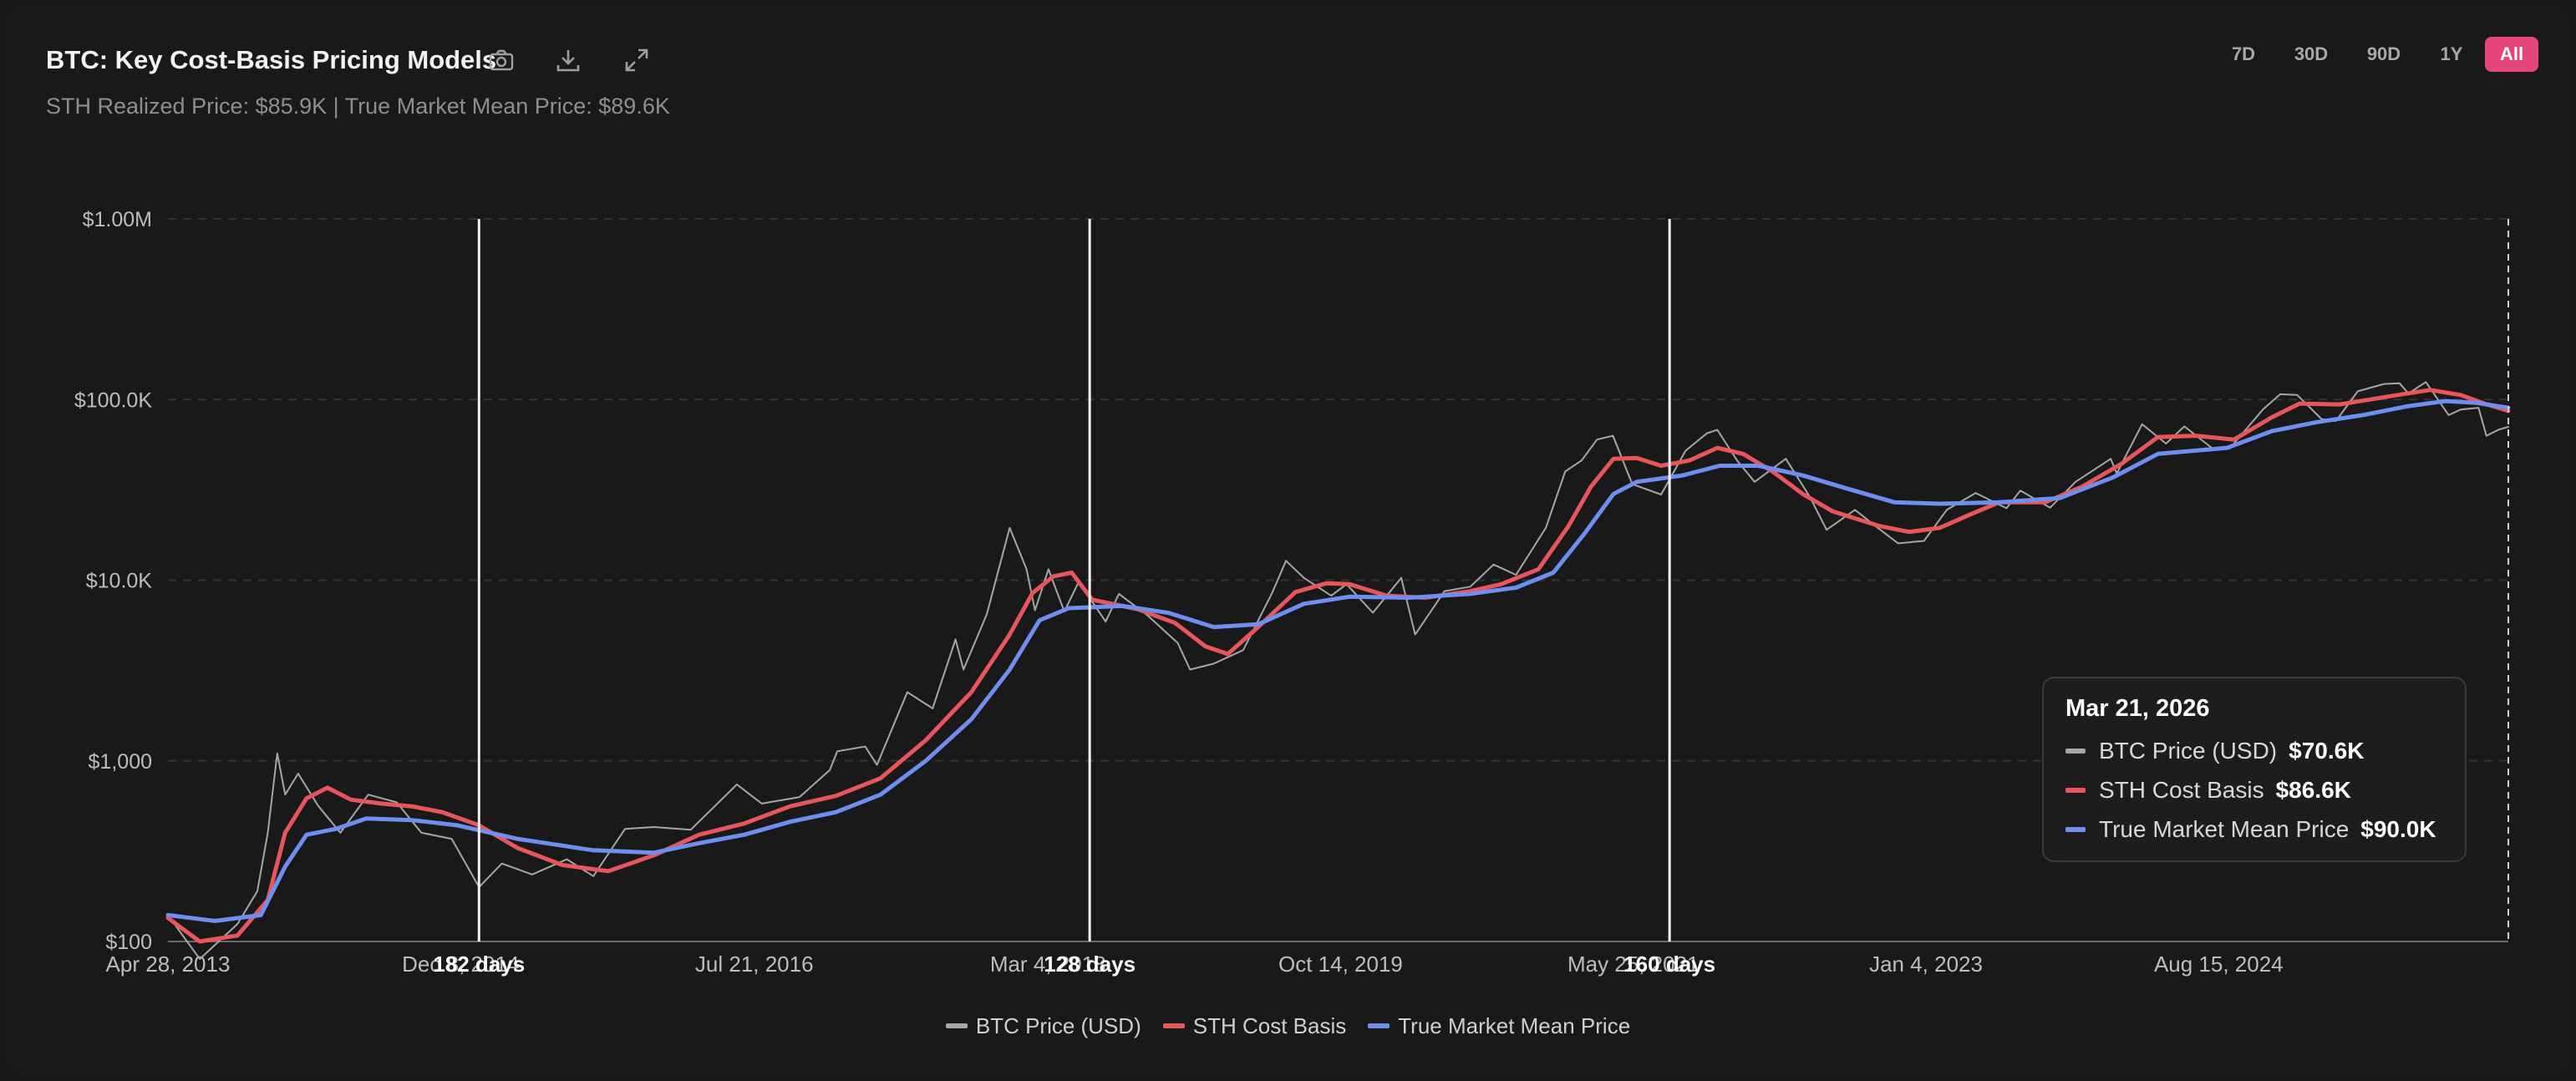  What do you see at coordinates (2511, 54) in the screenshot?
I see `range-all-button: All` at bounding box center [2511, 54].